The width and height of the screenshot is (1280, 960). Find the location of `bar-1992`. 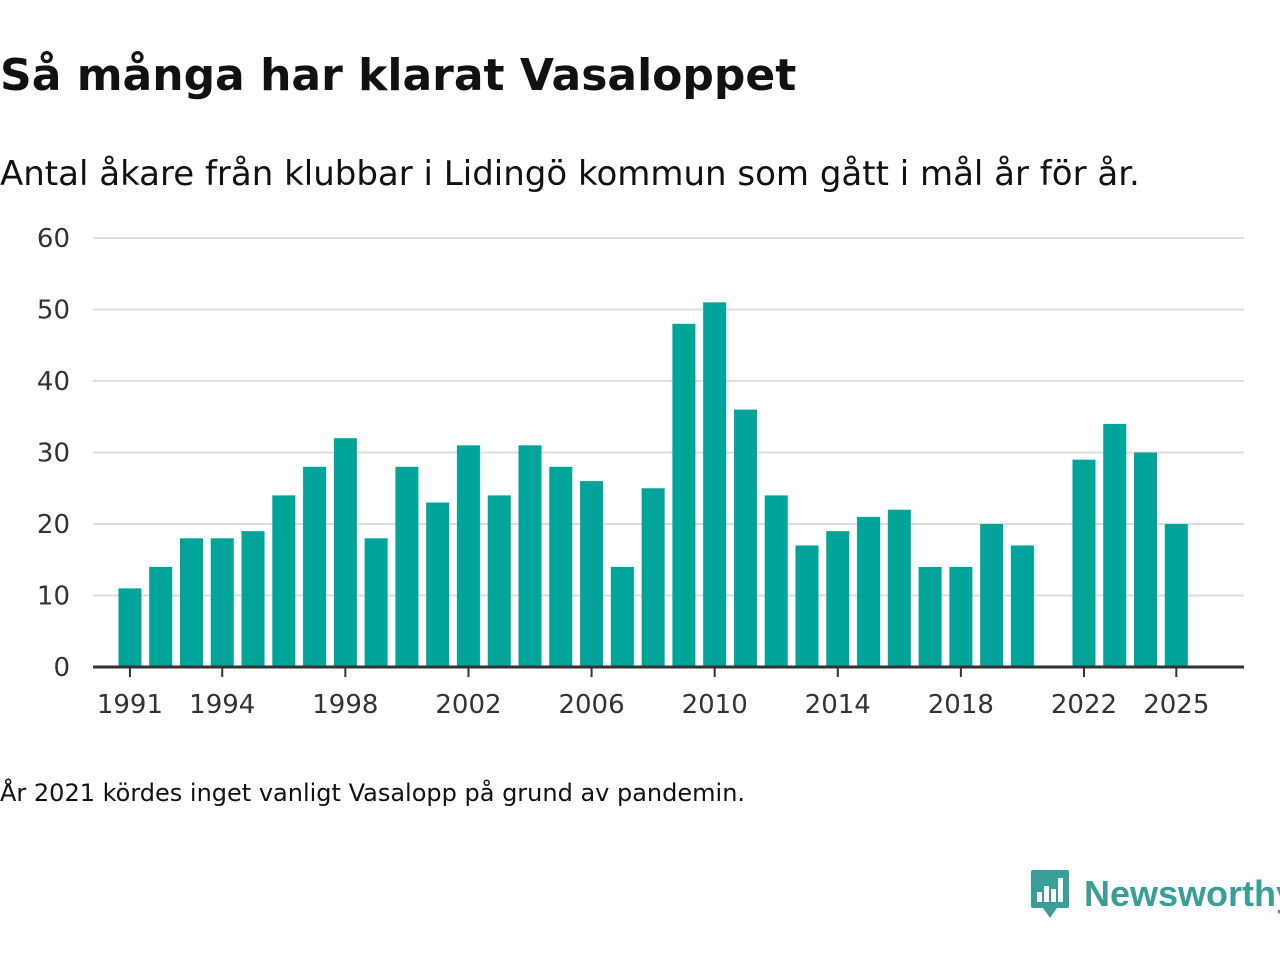

bar-1992 is located at coordinates (161, 616).